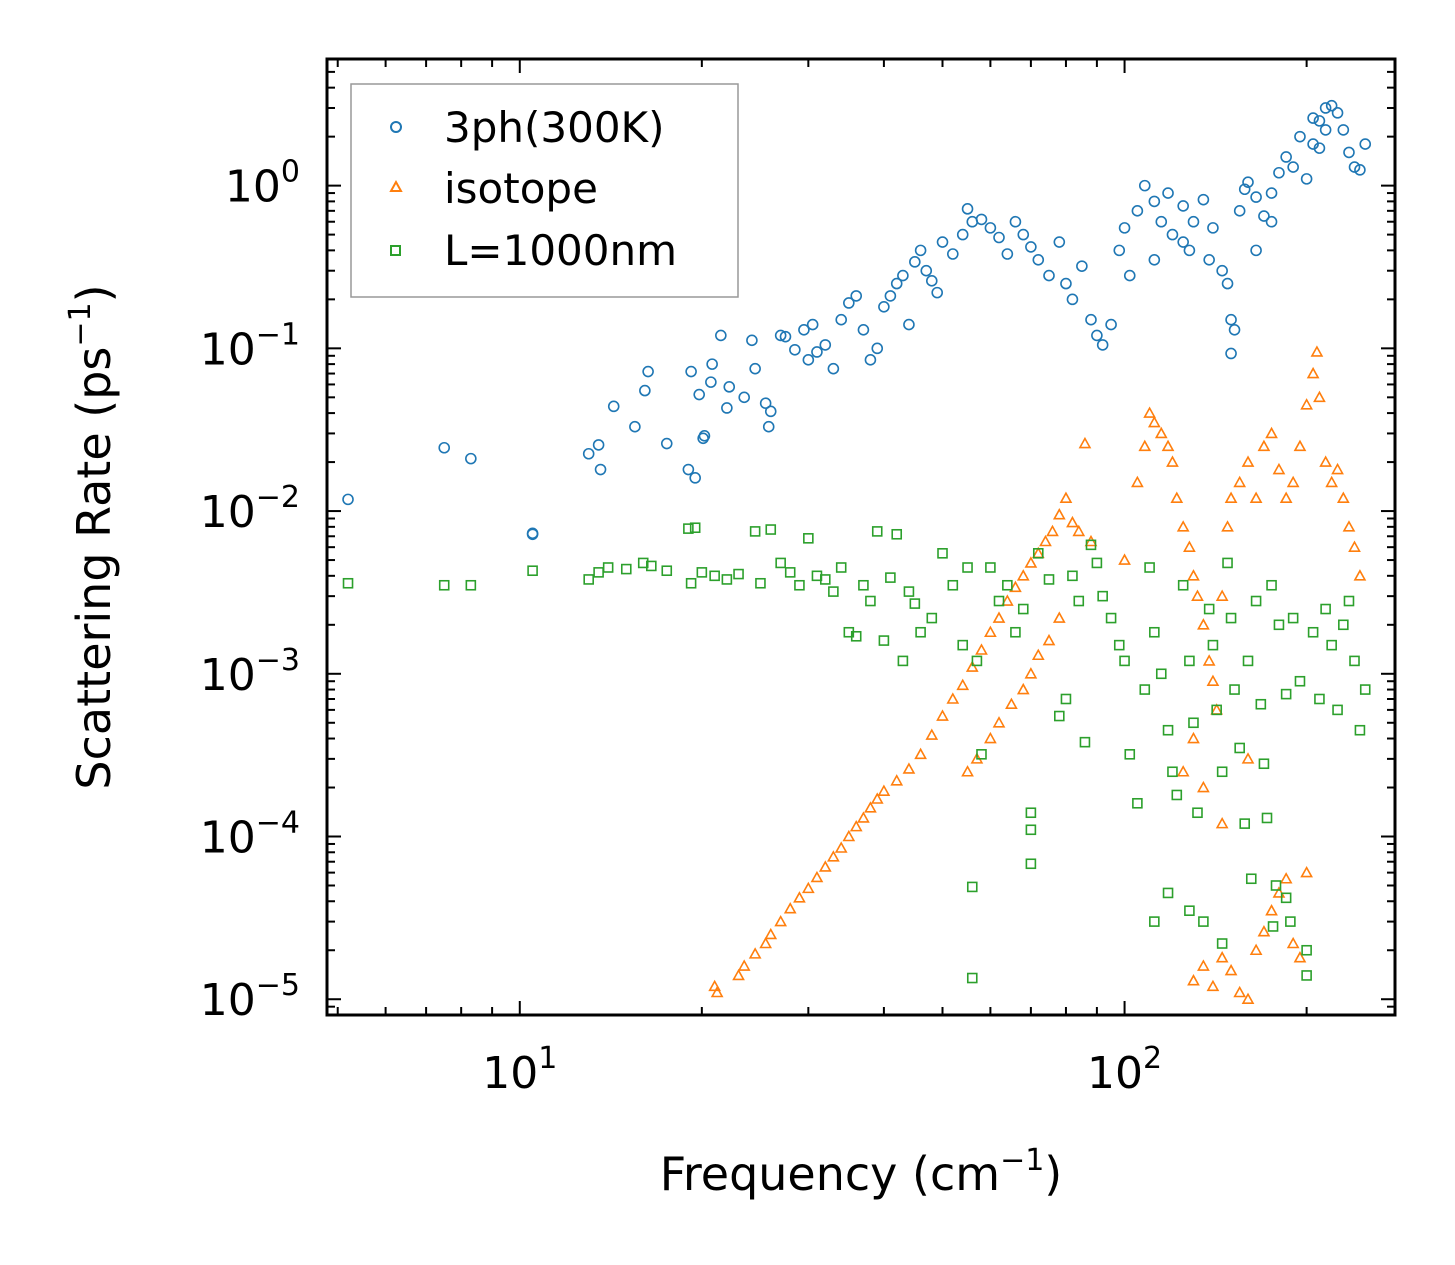 The width and height of the screenshot is (1455, 1265). Describe the element at coordinates (554, 127) in the screenshot. I see `legend-label-3ph: 3ph(300K)` at that location.